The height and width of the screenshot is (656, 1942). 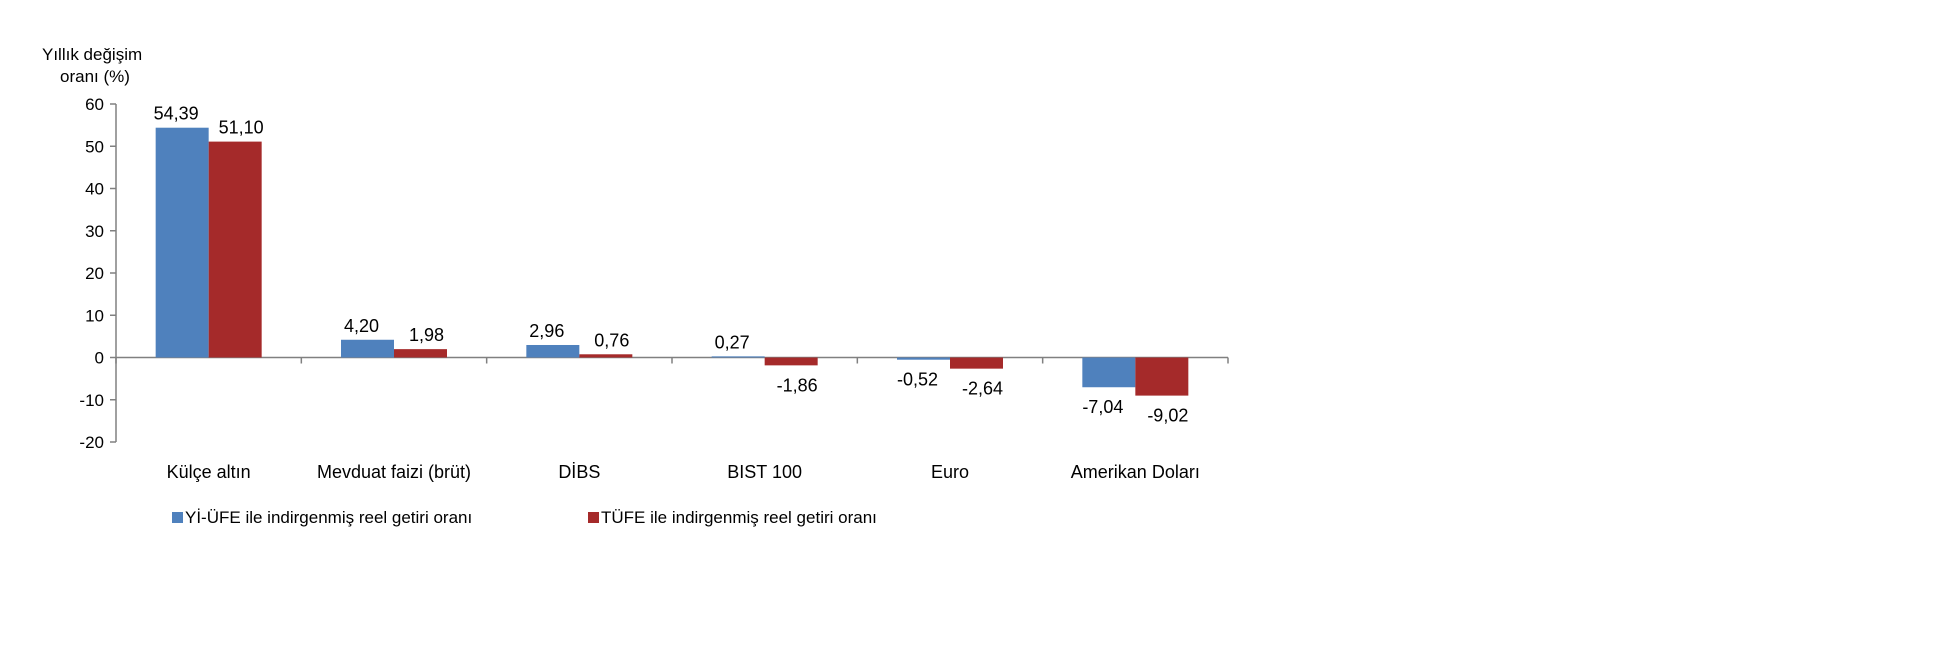 What do you see at coordinates (94, 146) in the screenshot?
I see `y-tick-label: 50` at bounding box center [94, 146].